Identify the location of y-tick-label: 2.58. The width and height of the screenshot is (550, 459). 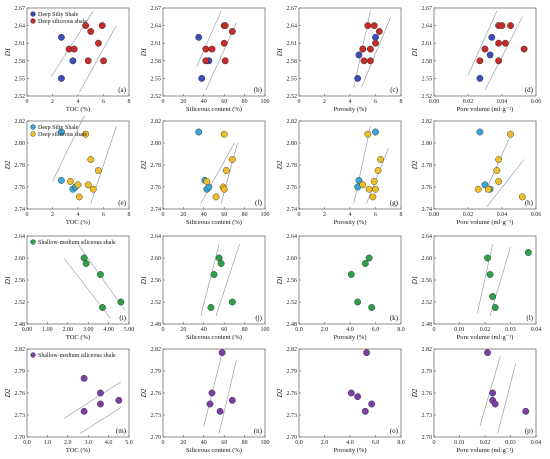
(427, 62).